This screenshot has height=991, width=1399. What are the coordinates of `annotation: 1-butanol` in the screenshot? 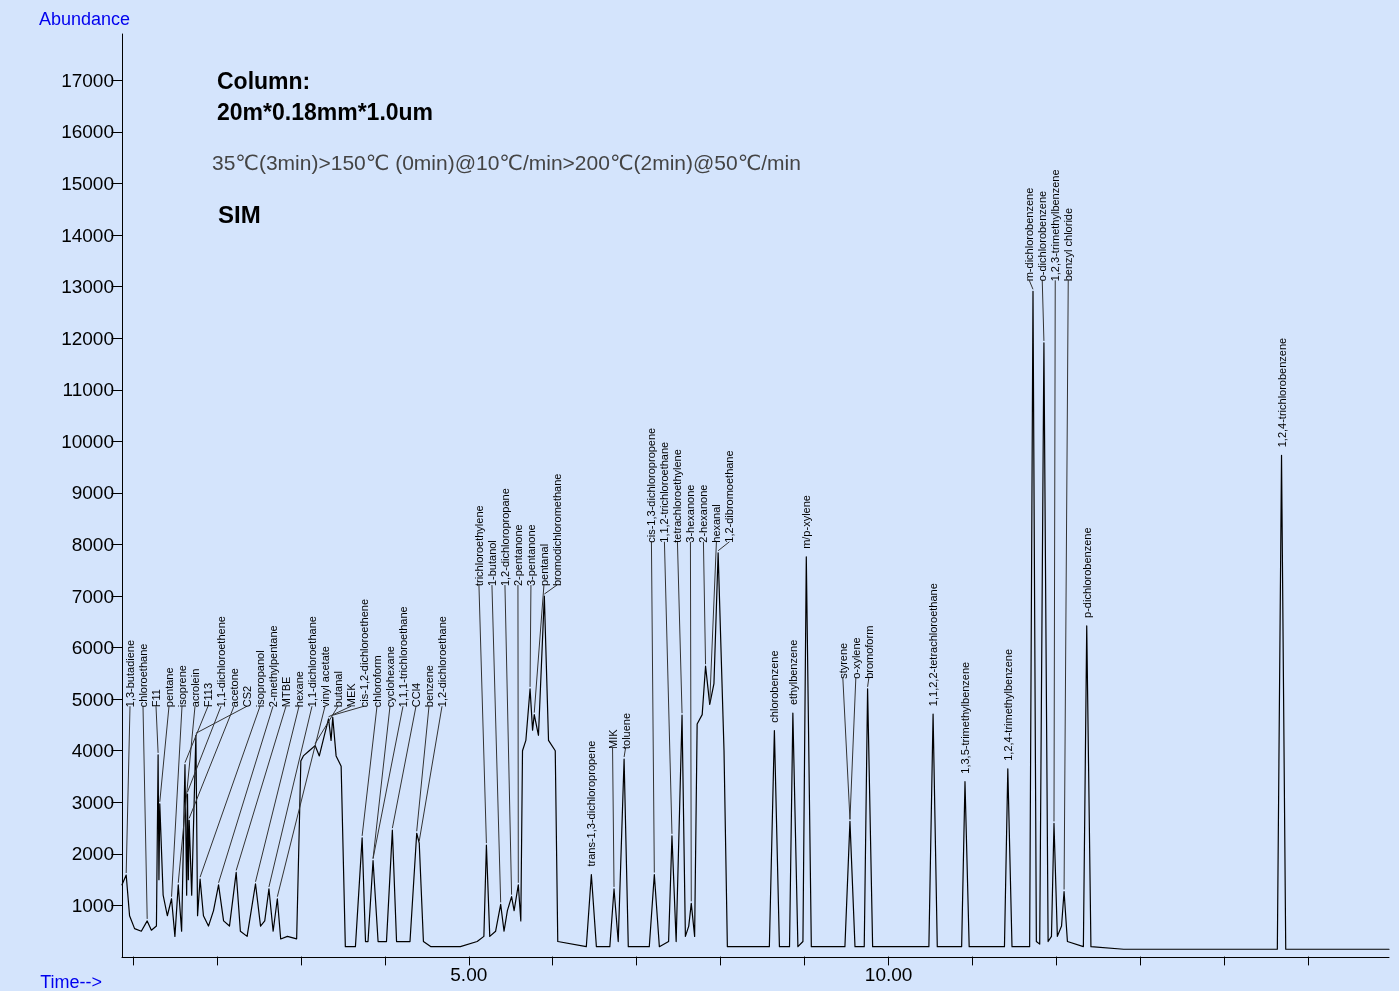 It's located at (491, 563).